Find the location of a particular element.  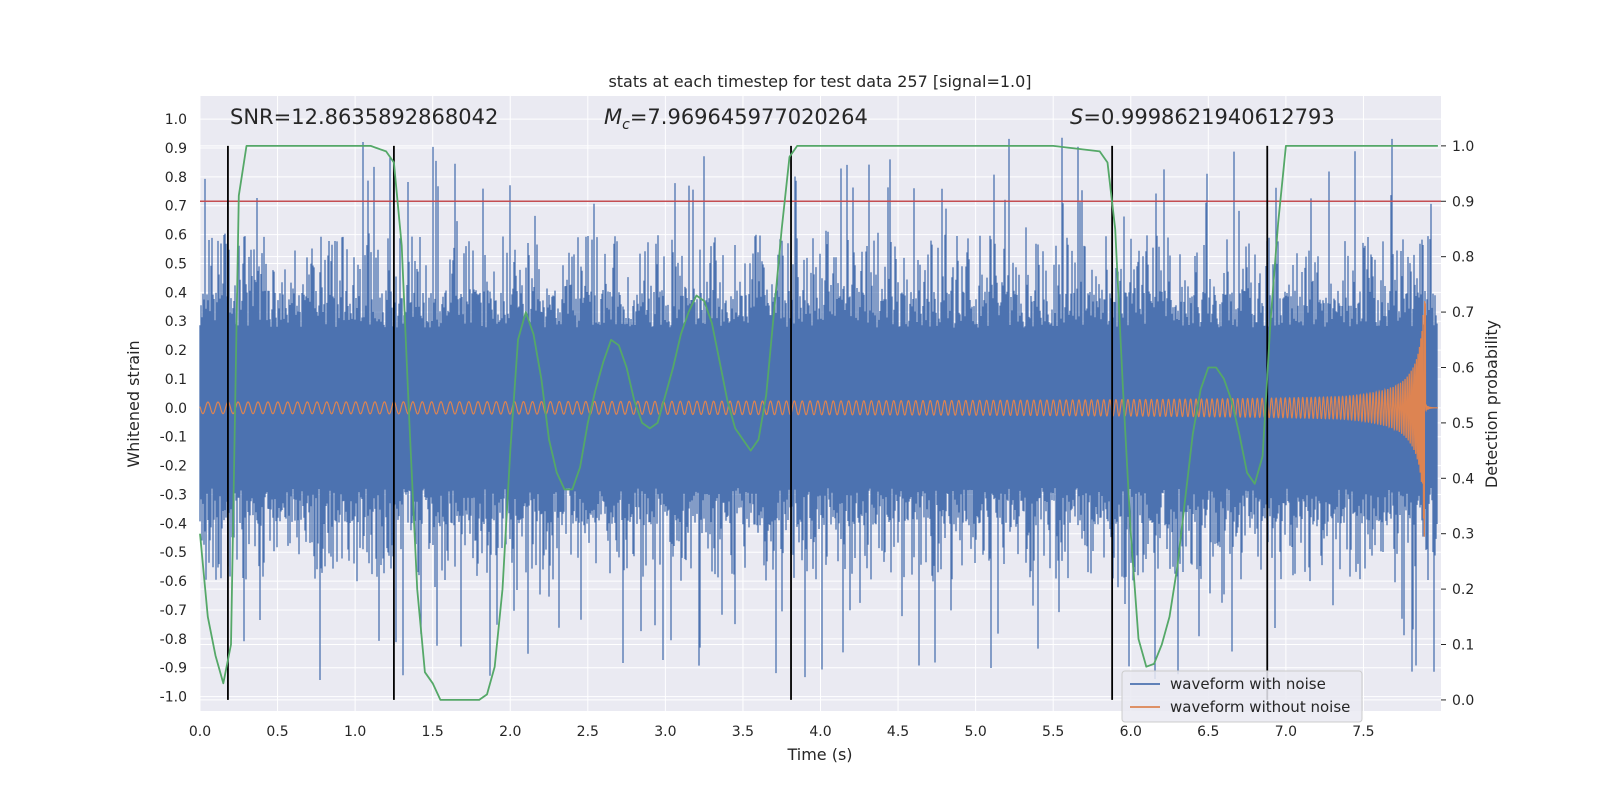

y-tick-label: 0.8 is located at coordinates (176, 178).